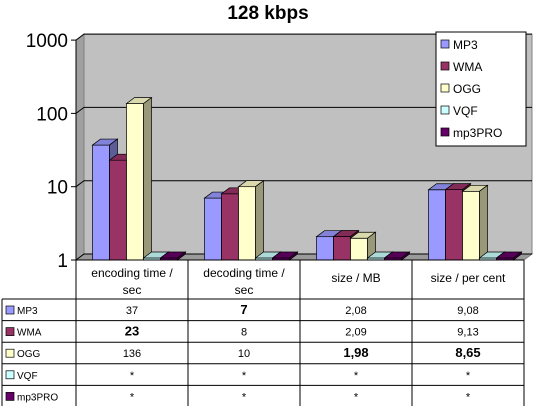 The height and width of the screenshot is (406, 548). Describe the element at coordinates (80, 147) in the screenshot. I see `side-wall` at that location.